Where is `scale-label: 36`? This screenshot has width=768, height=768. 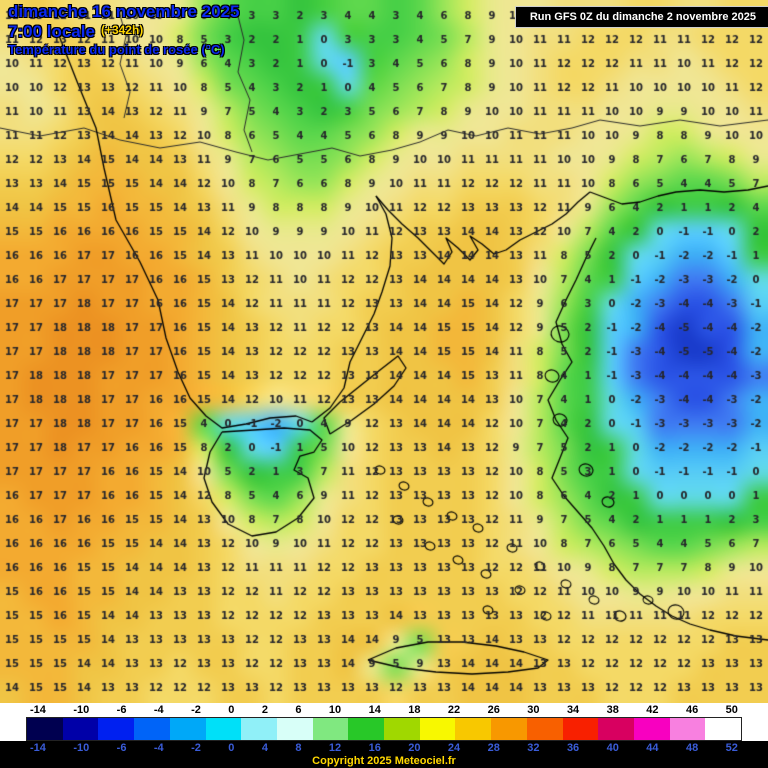
scale-label: 36 is located at coordinates (573, 748).